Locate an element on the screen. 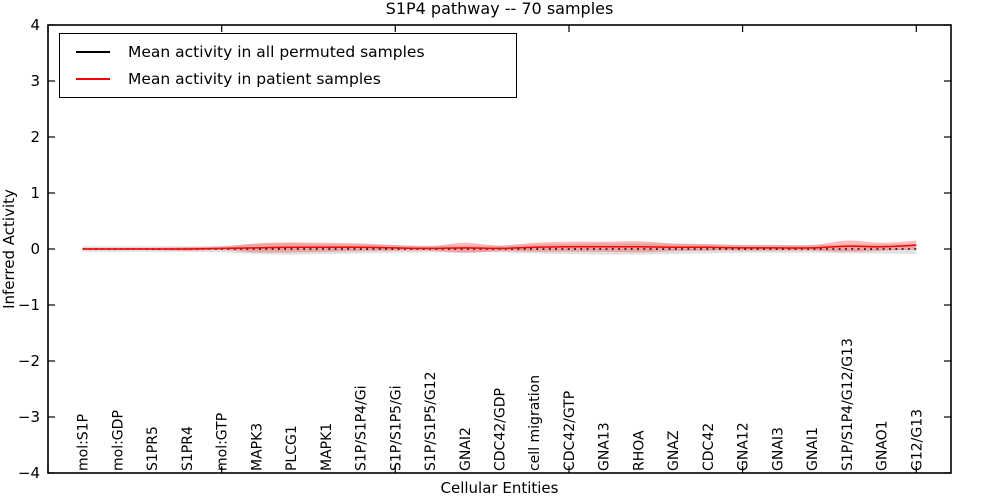 The height and width of the screenshot is (500, 1000). y-axis-label: Inferred Activity is located at coordinates (9, 249).